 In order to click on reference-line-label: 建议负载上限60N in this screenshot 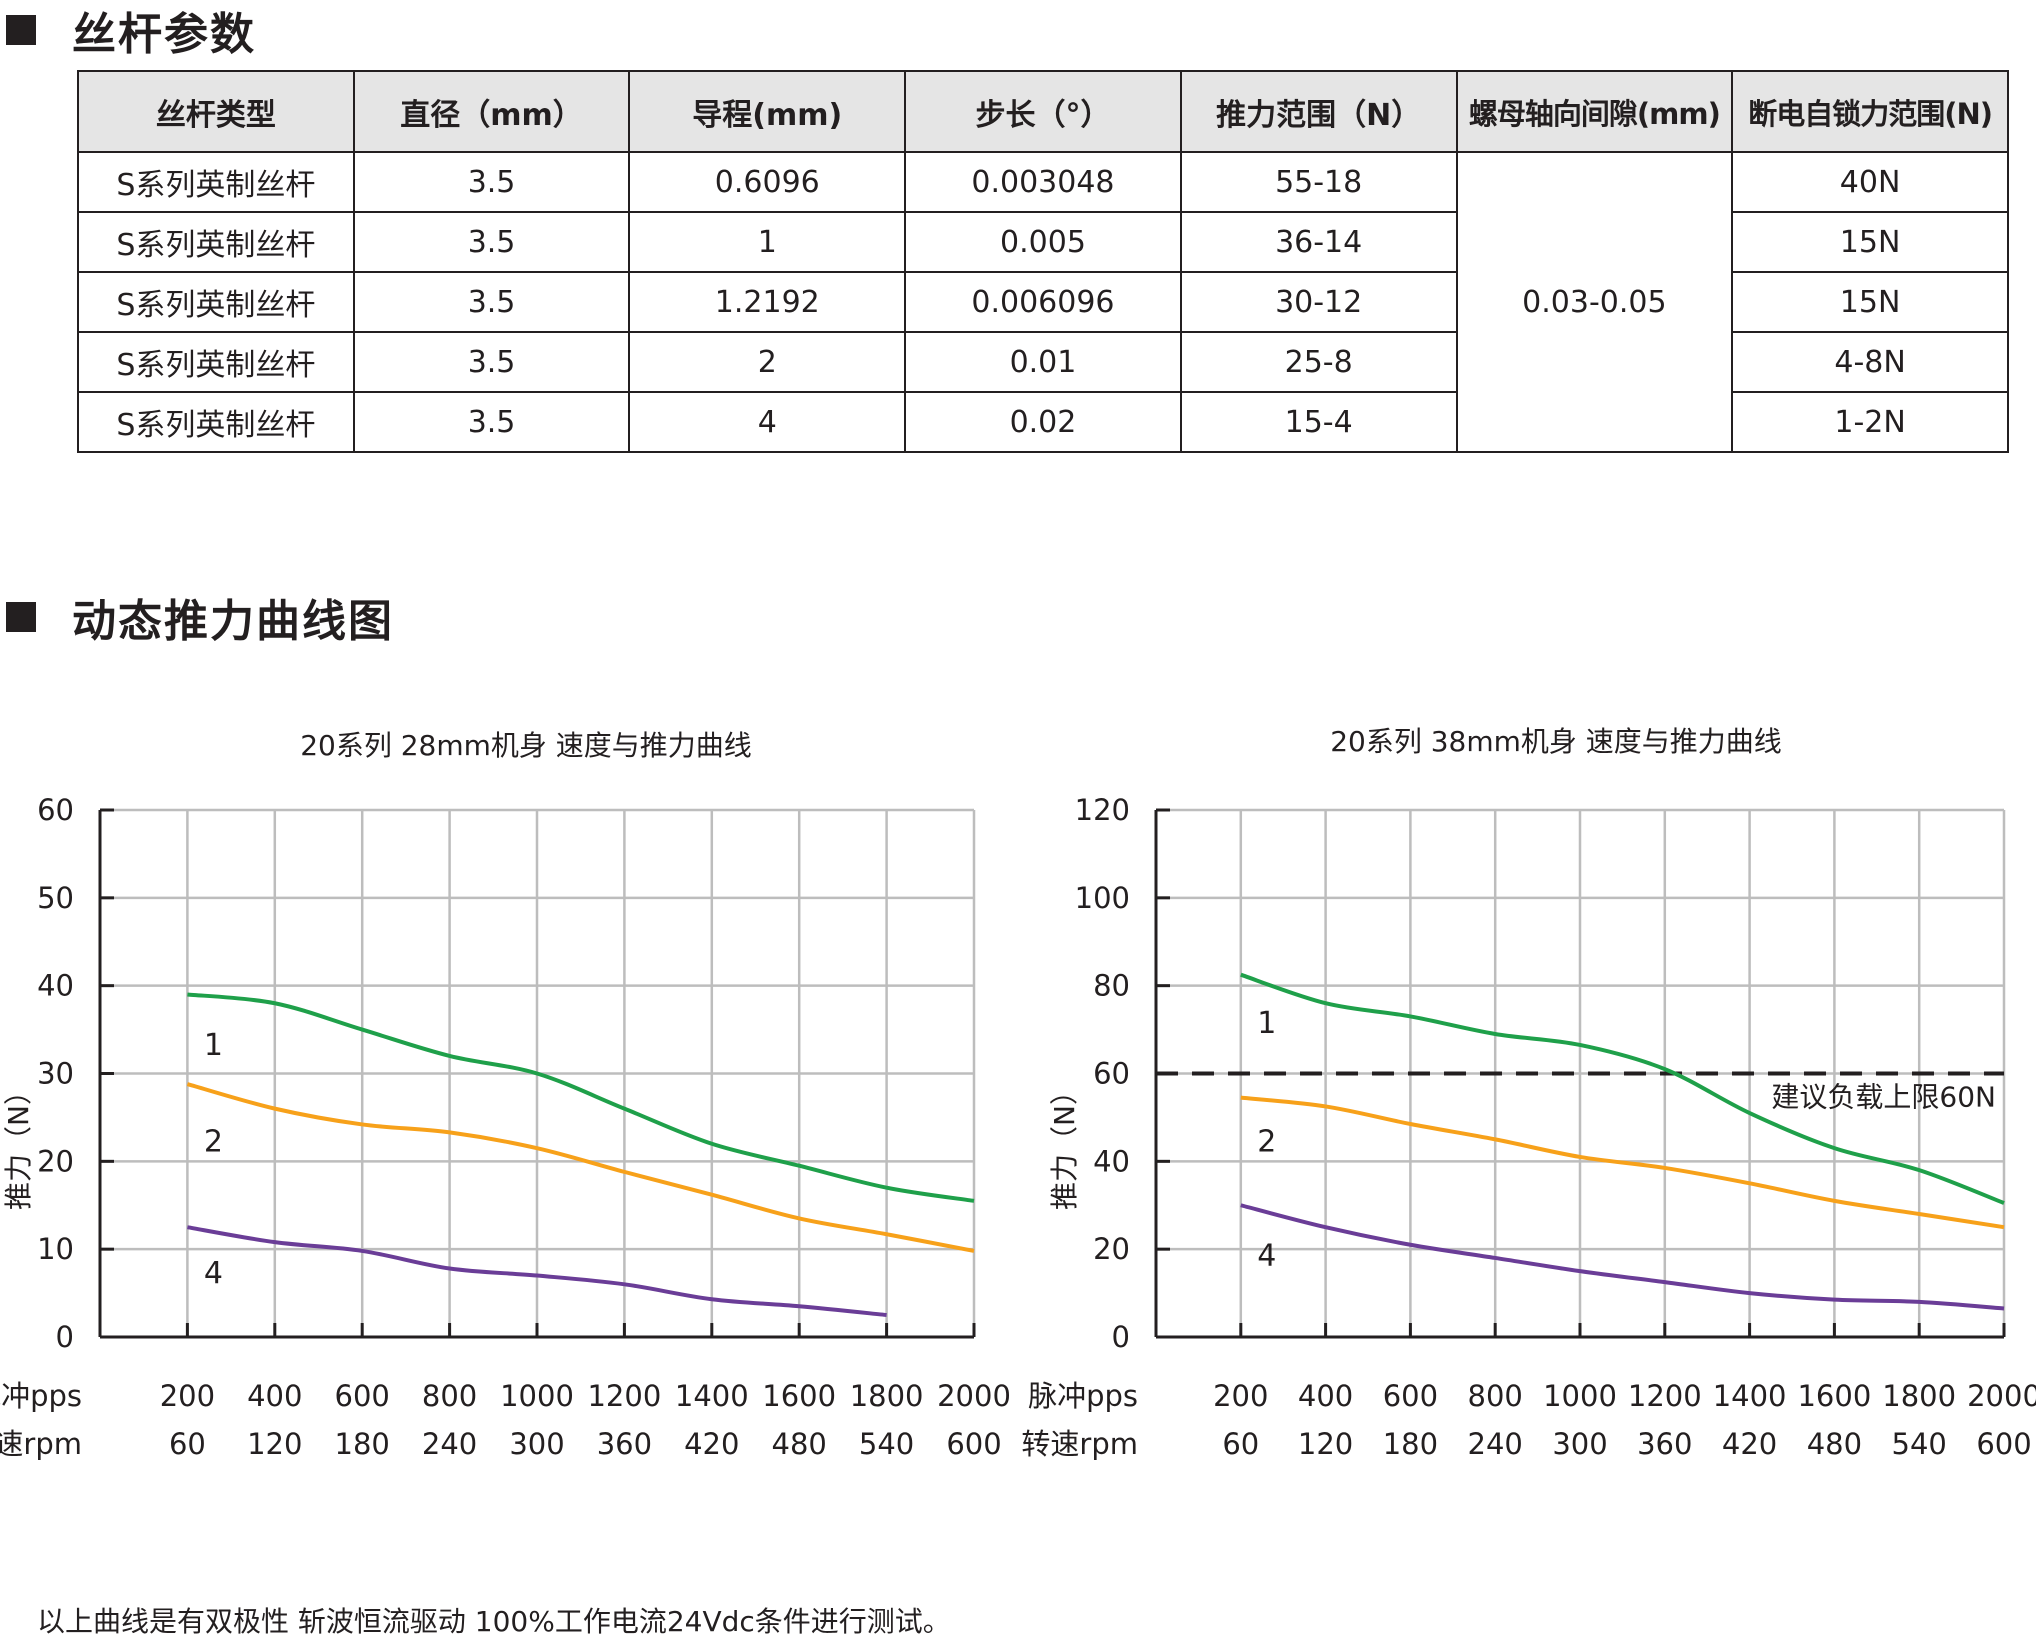, I will do `click(1883, 1097)`.